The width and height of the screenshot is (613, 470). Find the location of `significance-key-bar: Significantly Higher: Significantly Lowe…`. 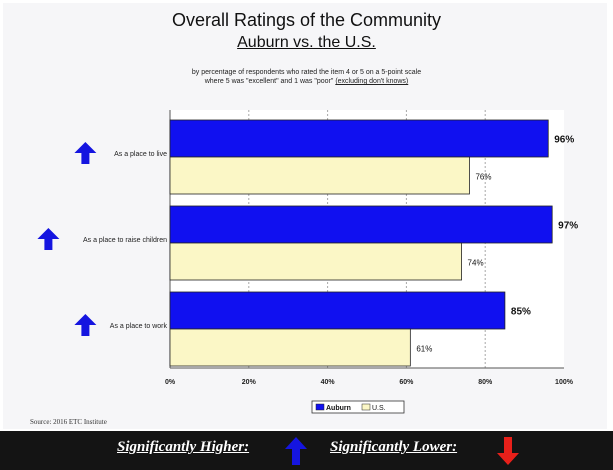

significance-key-bar: Significantly Higher: Significantly Lowe… is located at coordinates (306, 450).